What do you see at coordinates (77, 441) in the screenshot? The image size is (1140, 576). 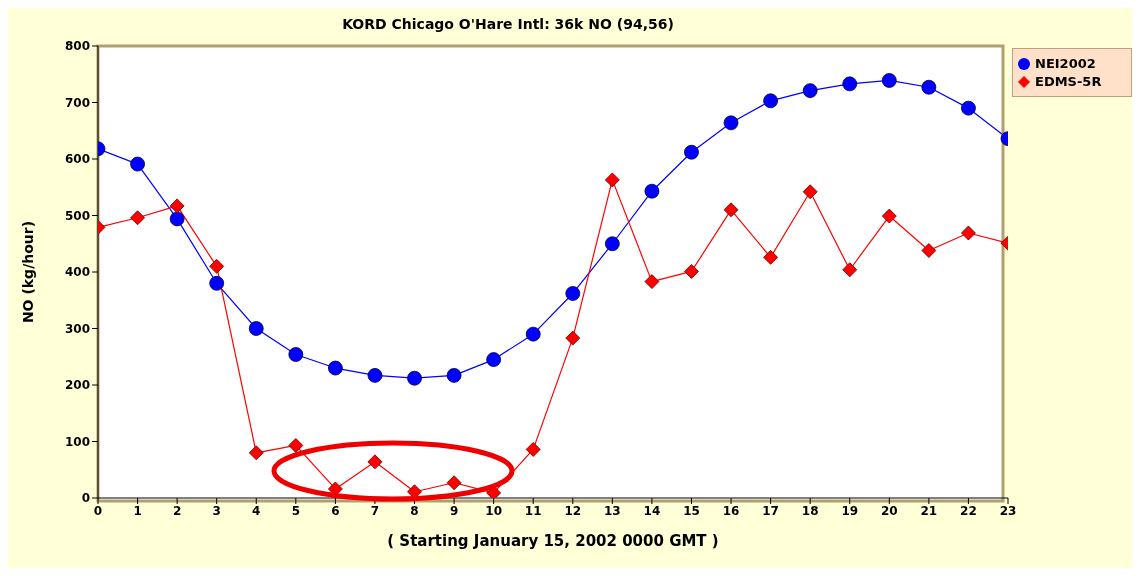 I see `y-tick-label: 100` at bounding box center [77, 441].